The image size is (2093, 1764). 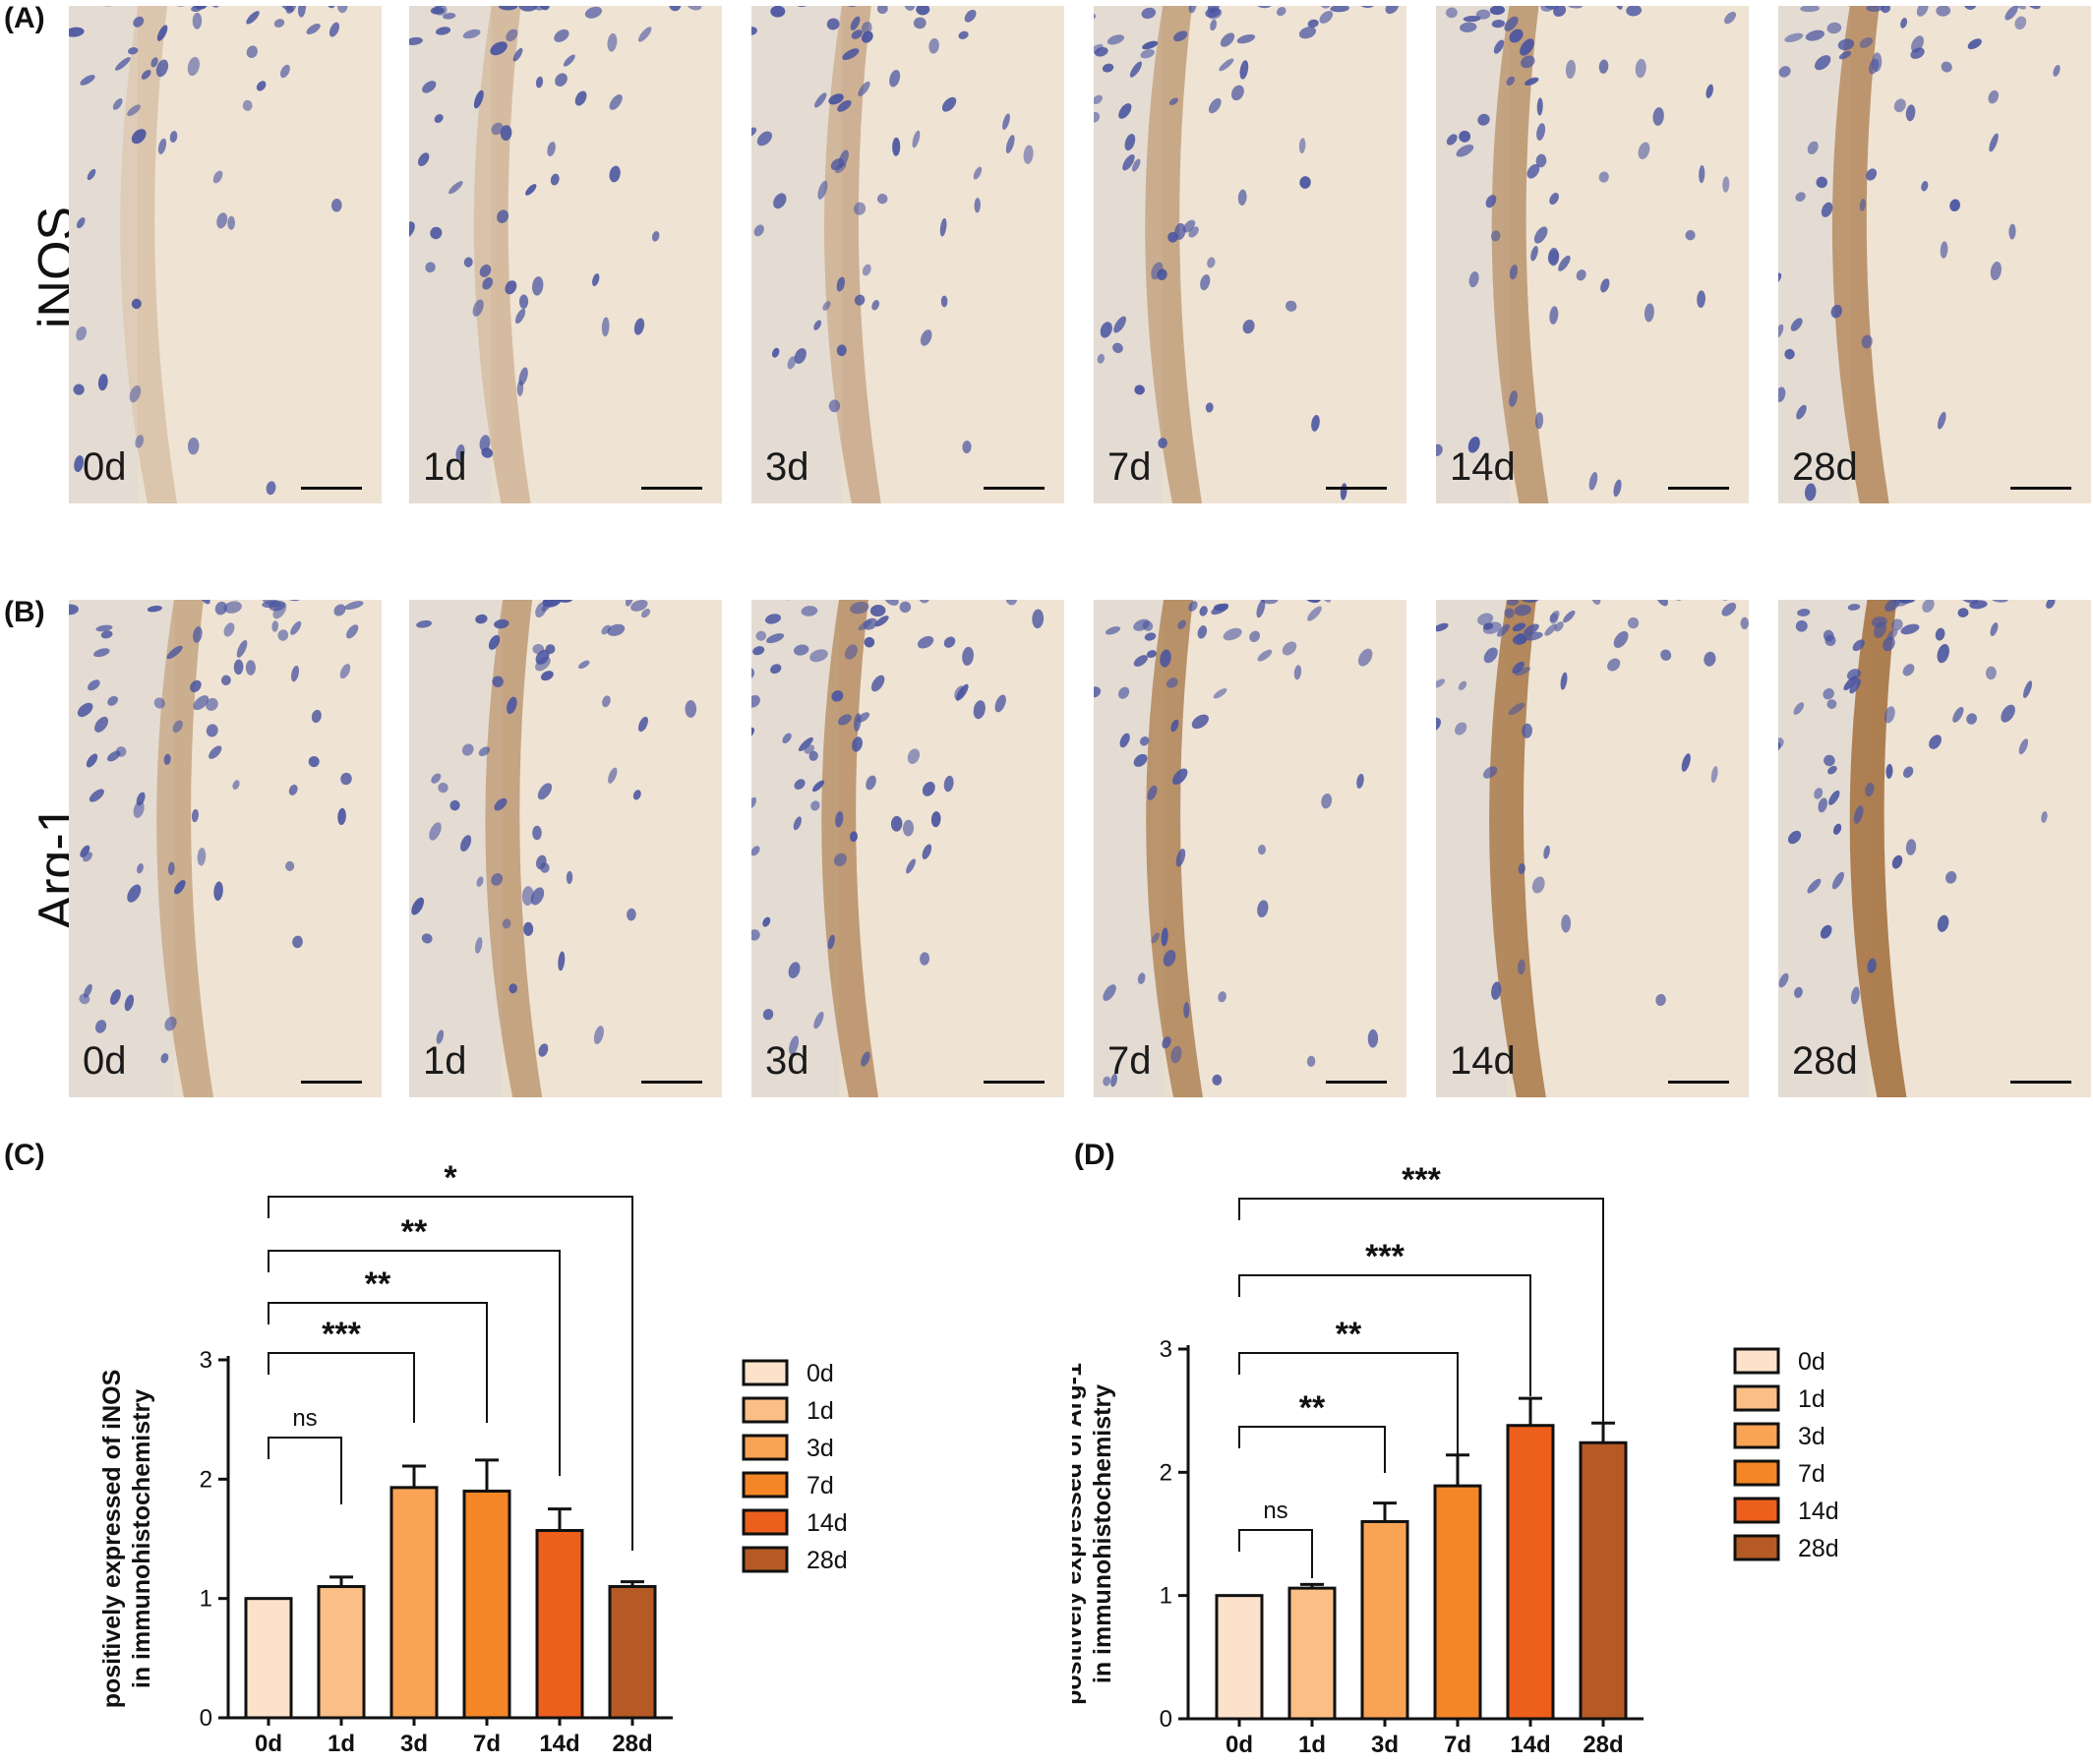 I want to click on micrograph-inos-7d: 7d, so click(x=1250, y=254).